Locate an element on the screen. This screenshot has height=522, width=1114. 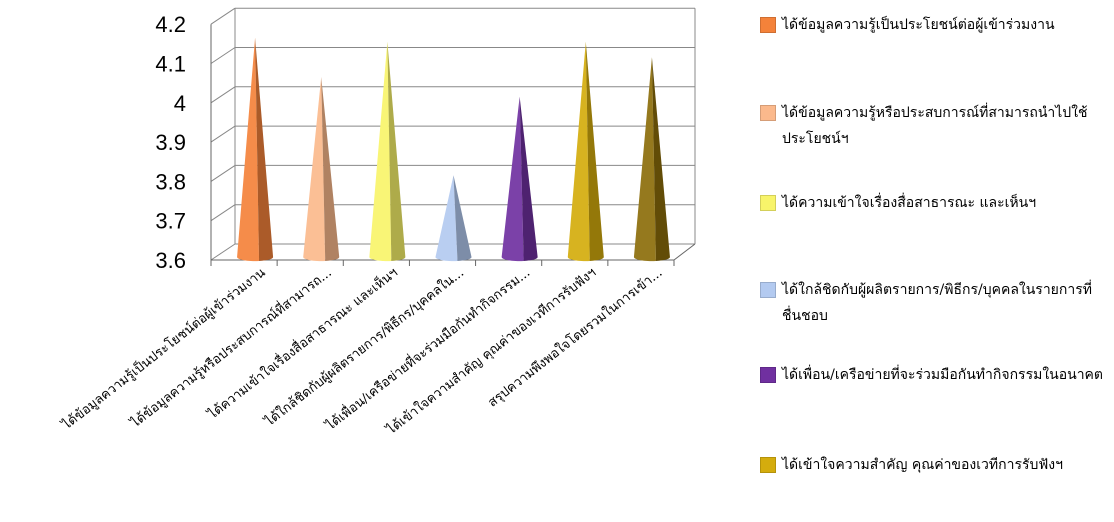
floor-right-edge is located at coordinates (684, 252).